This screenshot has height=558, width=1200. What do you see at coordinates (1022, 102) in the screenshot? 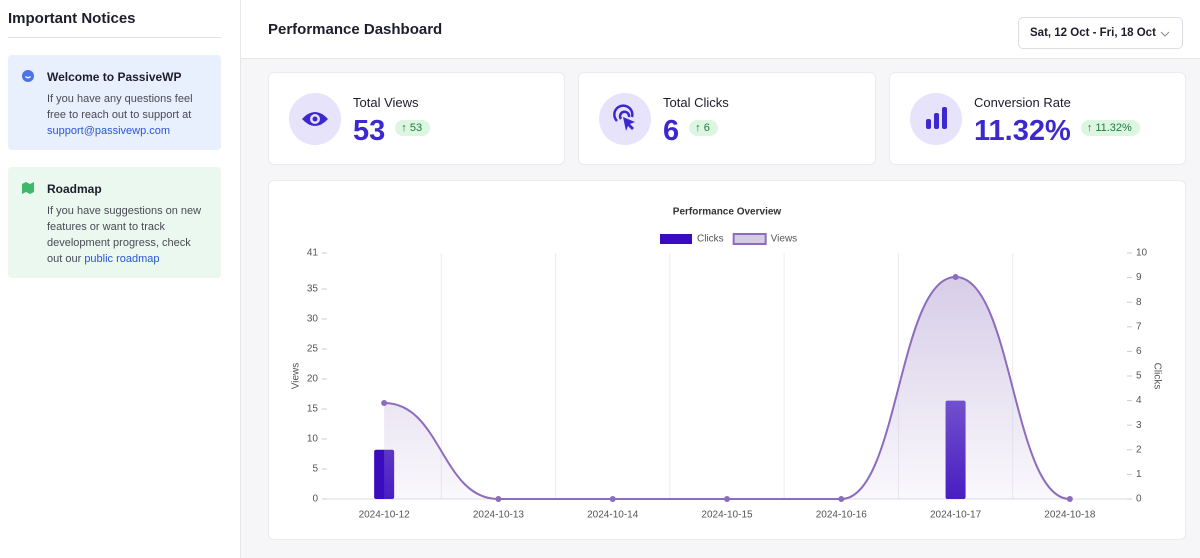
I see `stat-label: Conversion Rate` at bounding box center [1022, 102].